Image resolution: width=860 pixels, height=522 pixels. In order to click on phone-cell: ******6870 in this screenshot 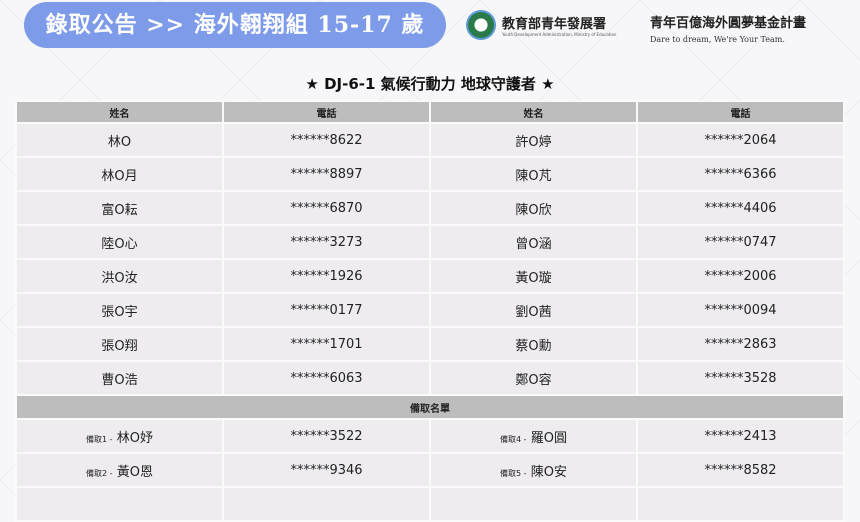, I will do `click(326, 208)`.